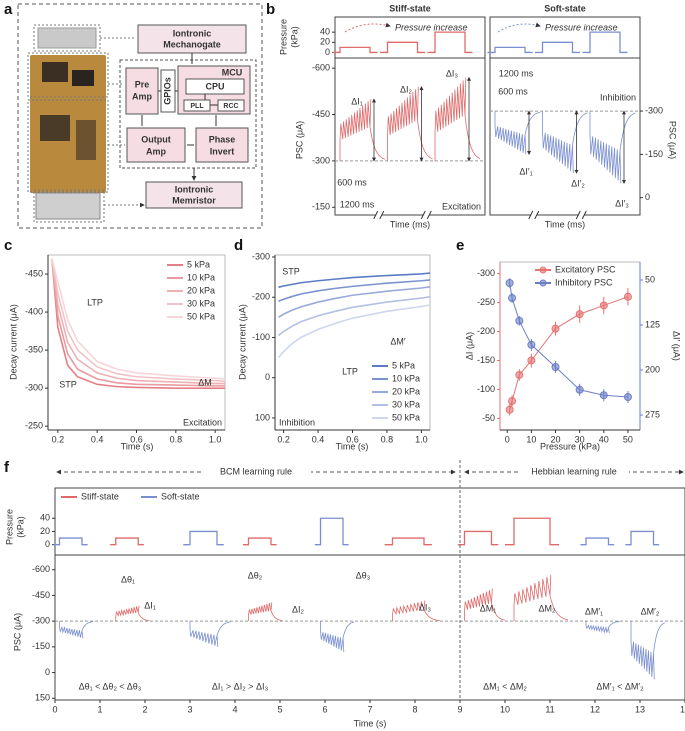 This screenshot has height=731, width=685. I want to click on x-tick-label: 2, so click(144, 709).